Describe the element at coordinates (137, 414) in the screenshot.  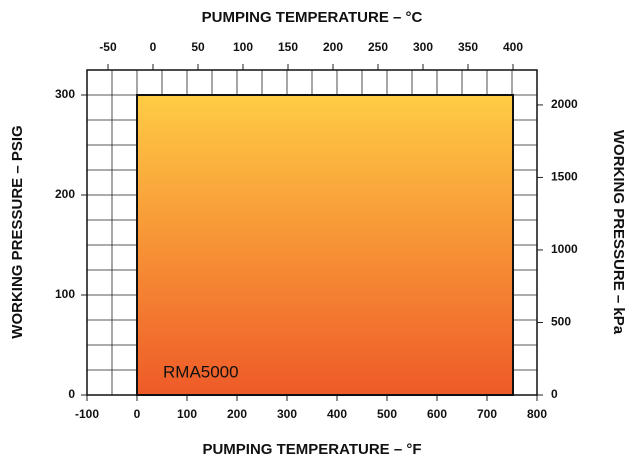
I see `x-tick-label: 0` at that location.